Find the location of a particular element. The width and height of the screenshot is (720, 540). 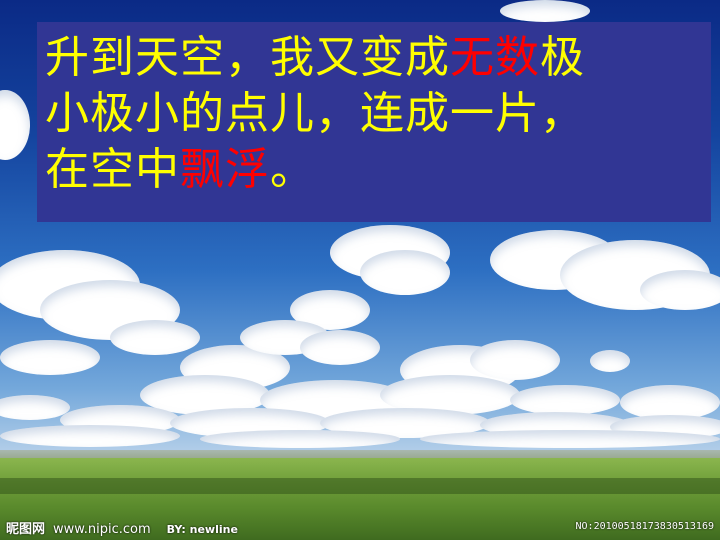

text-segment: 在空中 is located at coordinates (112, 169).